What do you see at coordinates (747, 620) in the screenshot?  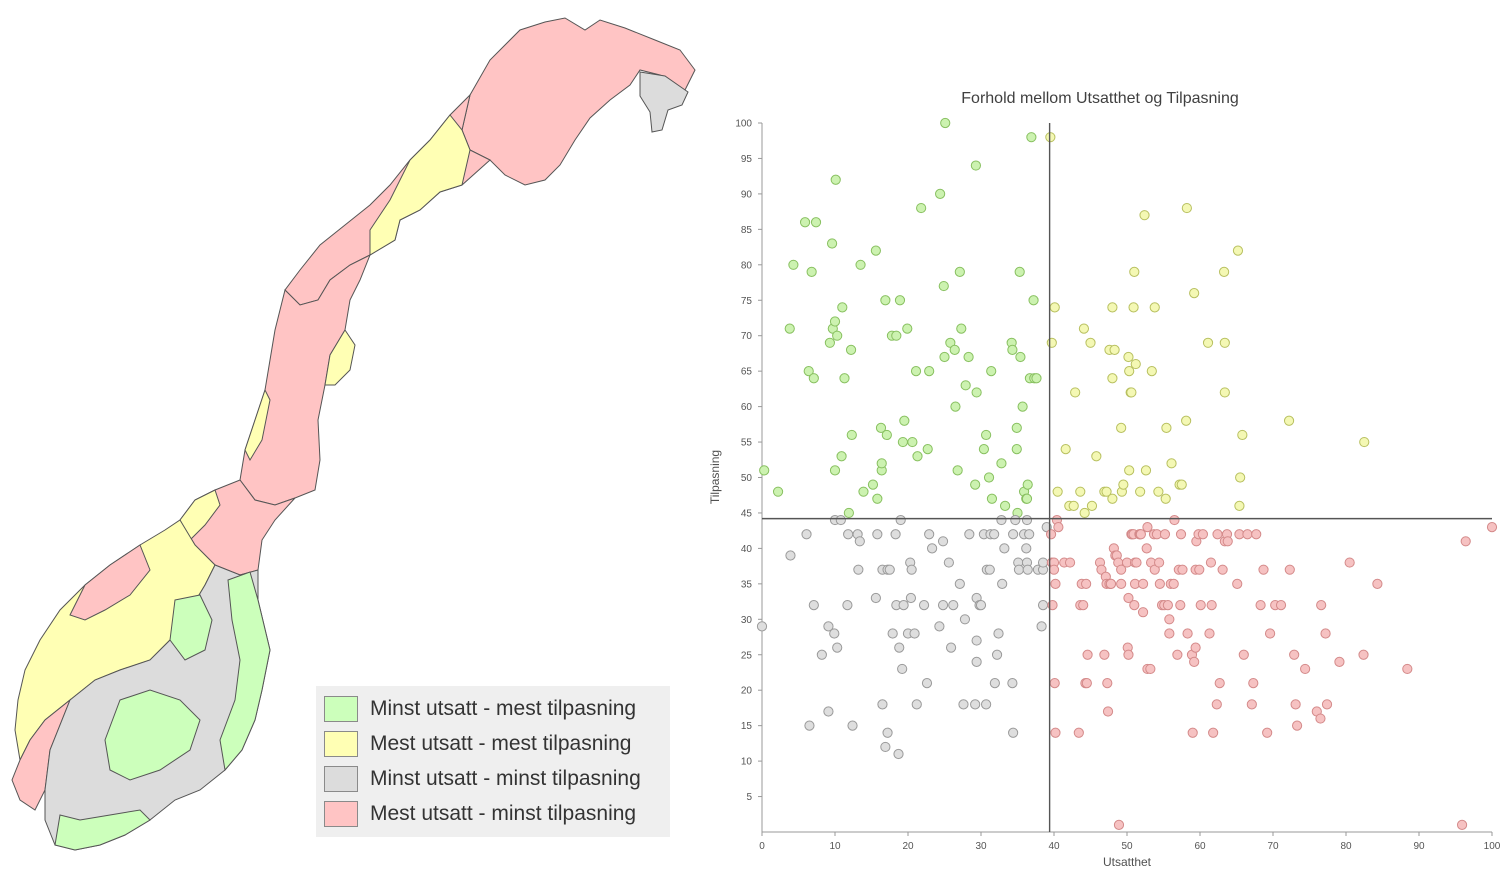 I see `y-tick-label: 30` at bounding box center [747, 620].